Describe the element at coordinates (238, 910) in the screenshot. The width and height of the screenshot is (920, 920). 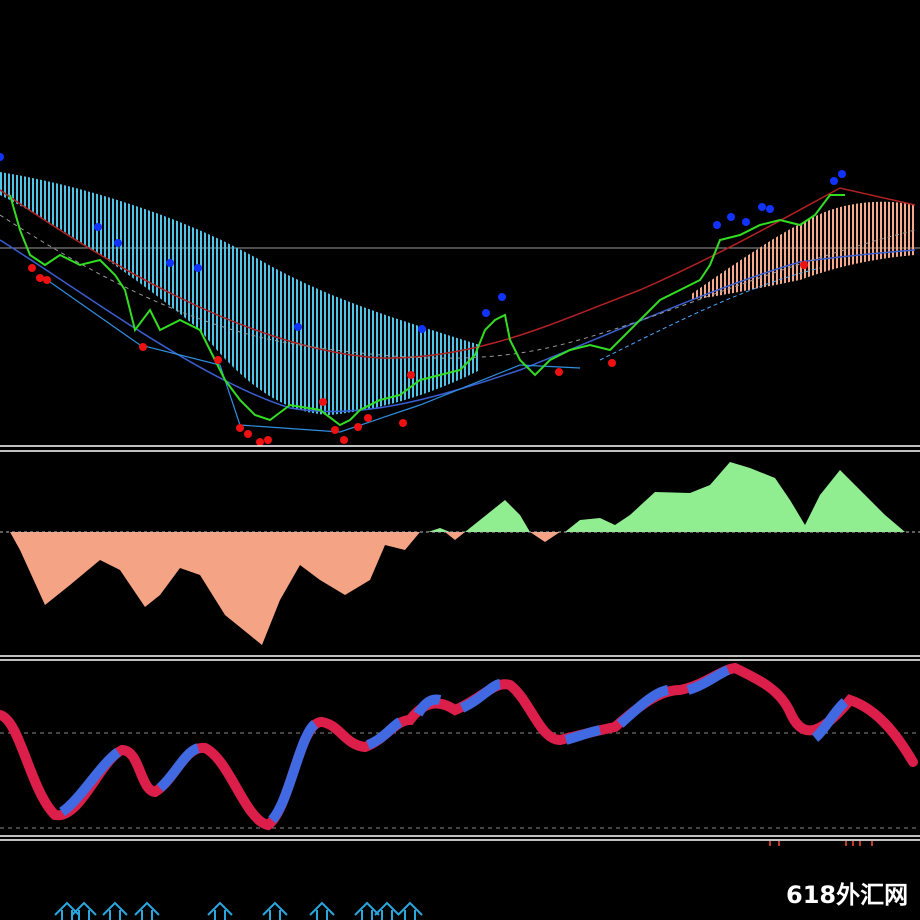
I see `buy-arrows` at that location.